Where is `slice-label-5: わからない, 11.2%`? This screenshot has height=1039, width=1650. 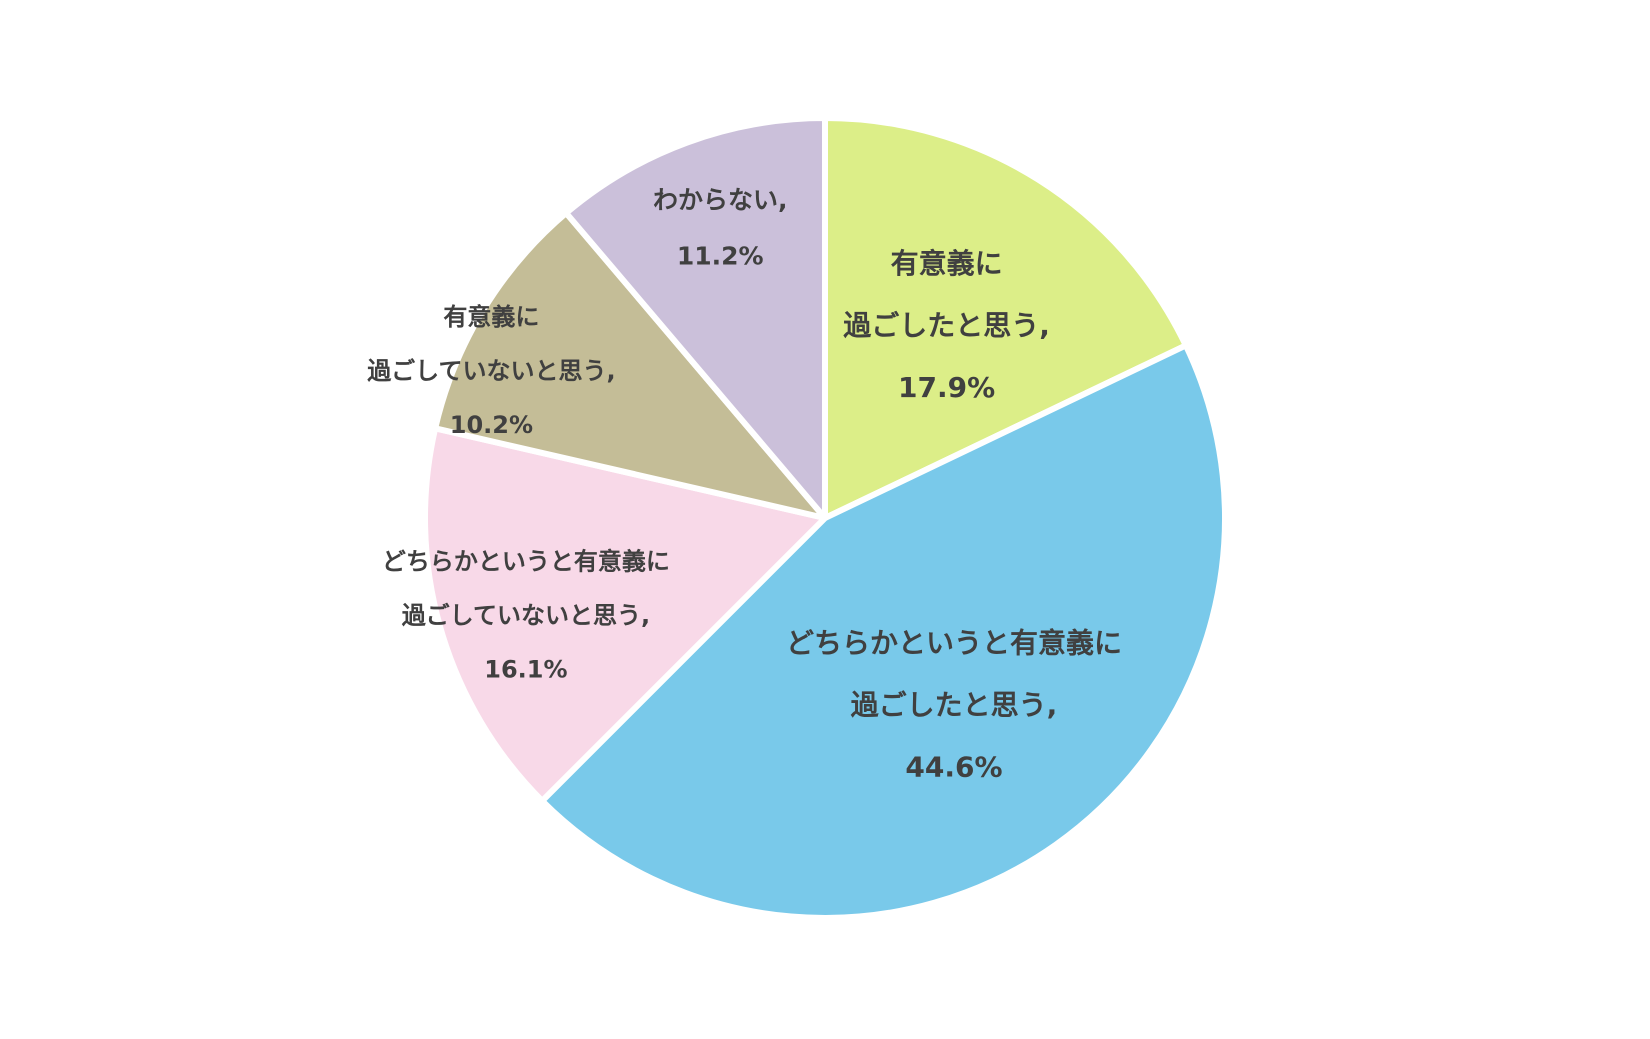 slice-label-5: わからない, 11.2% is located at coordinates (720, 227).